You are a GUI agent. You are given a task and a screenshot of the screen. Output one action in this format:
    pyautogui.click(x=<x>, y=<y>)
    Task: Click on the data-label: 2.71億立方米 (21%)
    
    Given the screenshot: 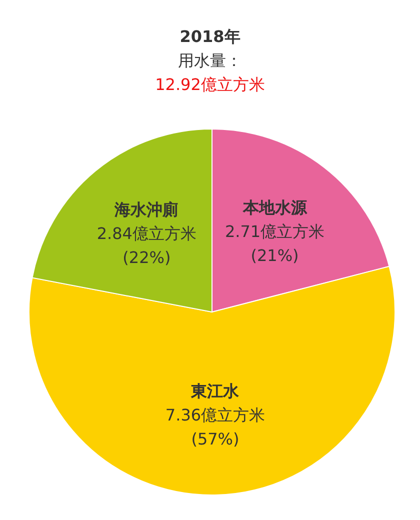 What is the action you would take?
    pyautogui.click(x=274, y=244)
    